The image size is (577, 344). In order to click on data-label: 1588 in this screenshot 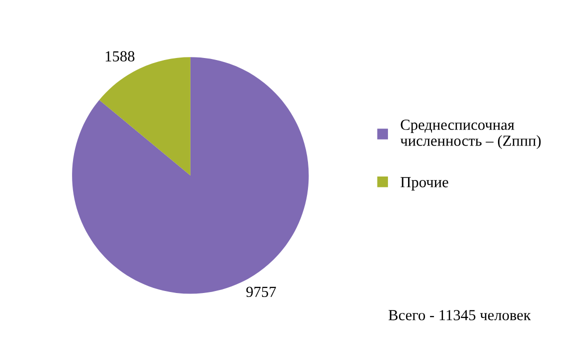, I will do `click(120, 56)`.